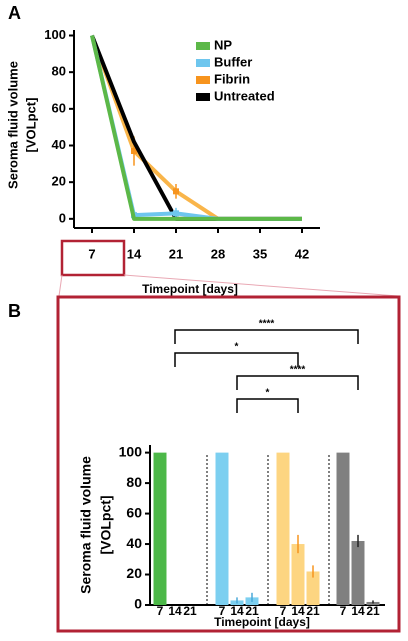 This screenshot has width=408, height=641. Describe the element at coordinates (14, 311) in the screenshot. I see `panel-label: B` at that location.